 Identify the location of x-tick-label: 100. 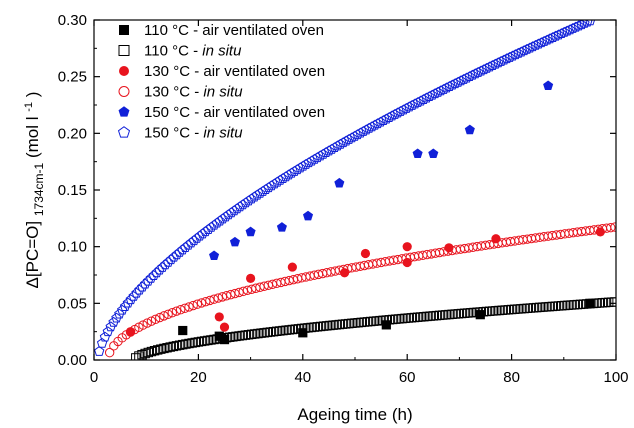
(615, 377).